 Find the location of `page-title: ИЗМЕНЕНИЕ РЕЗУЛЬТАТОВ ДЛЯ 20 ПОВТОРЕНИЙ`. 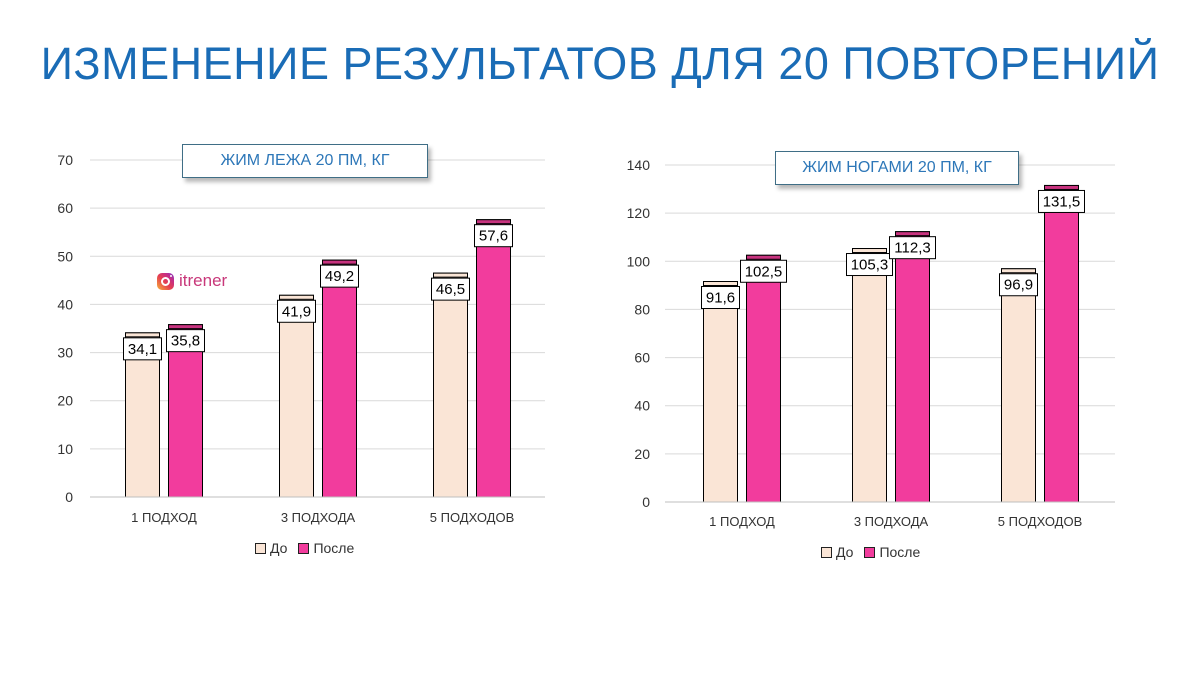

page-title: ИЗМЕНЕНИЕ РЕЗУЛЬТАТОВ ДЛЯ 20 ПОВТОРЕНИЙ is located at coordinates (600, 63).